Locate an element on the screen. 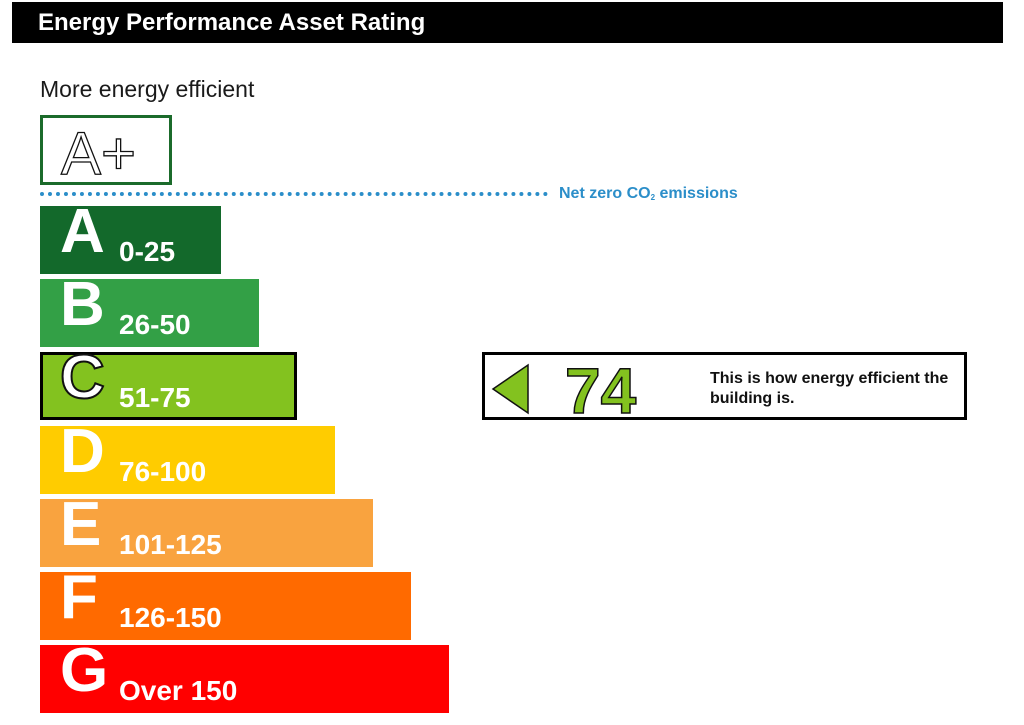 This screenshot has height=725, width=1024. rating-band-a: A 0-25 is located at coordinates (130, 237).